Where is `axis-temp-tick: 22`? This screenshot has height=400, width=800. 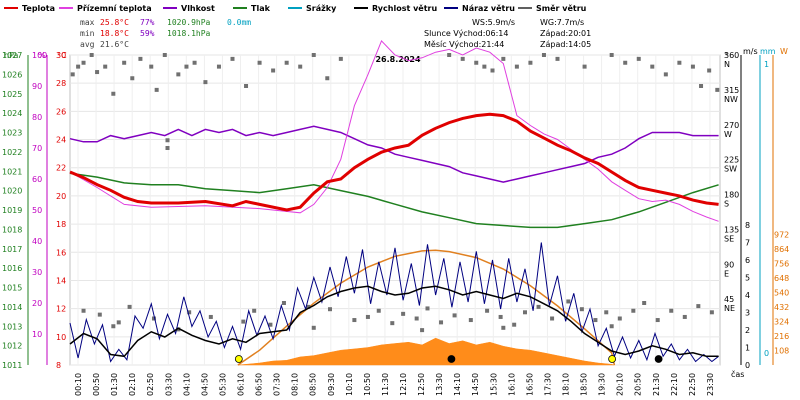 axis-temp-tick: 22 is located at coordinates (61, 168).